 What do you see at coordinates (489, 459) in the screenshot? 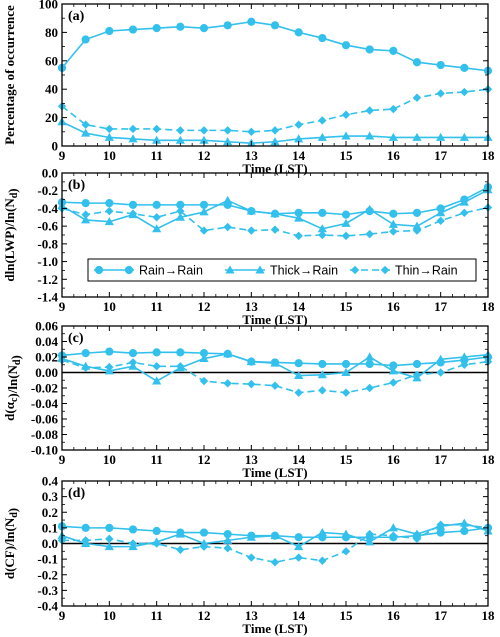
I see `x-tick-label: 18` at bounding box center [489, 459].